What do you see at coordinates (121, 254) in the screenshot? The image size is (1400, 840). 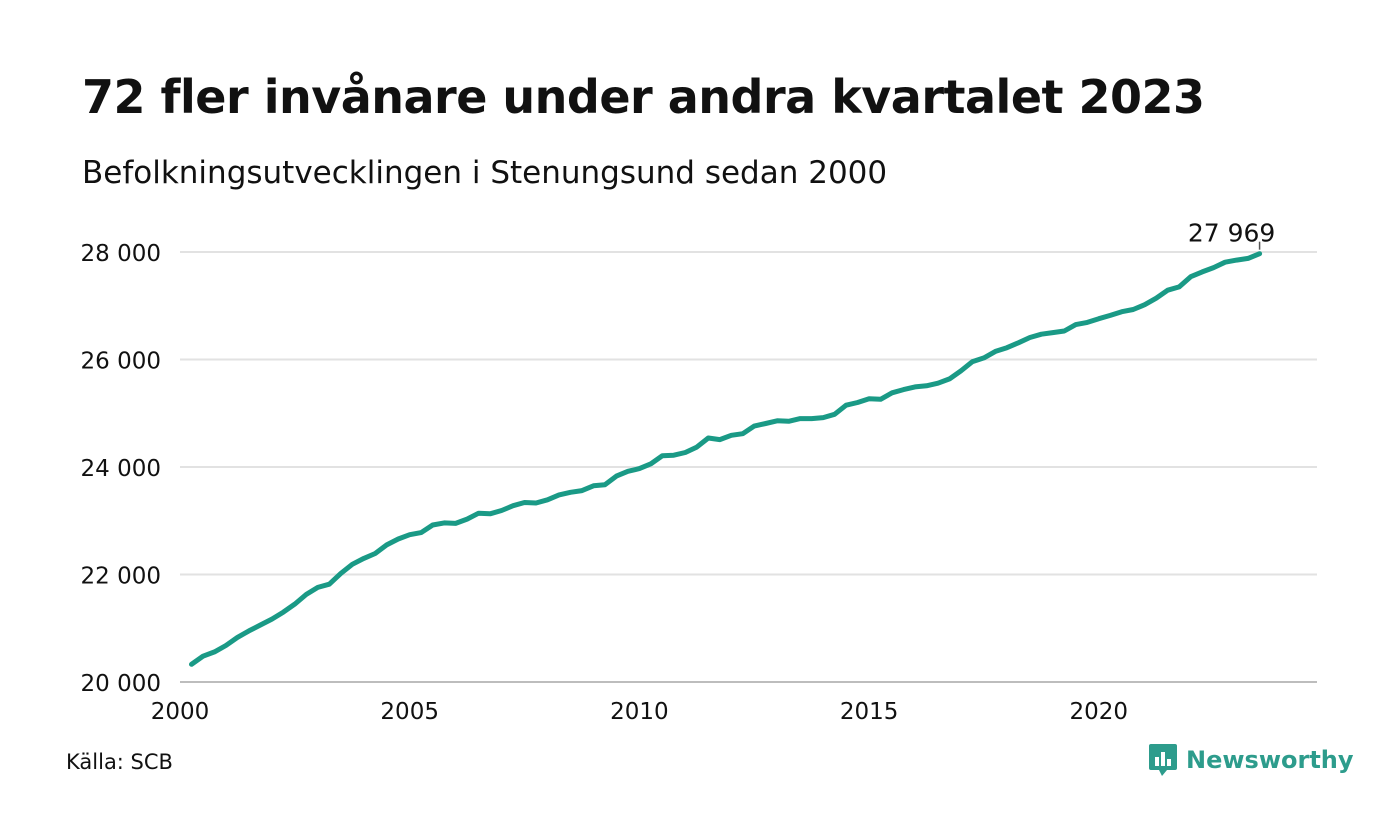 I see `y-tick-label: 28 000` at bounding box center [121, 254].